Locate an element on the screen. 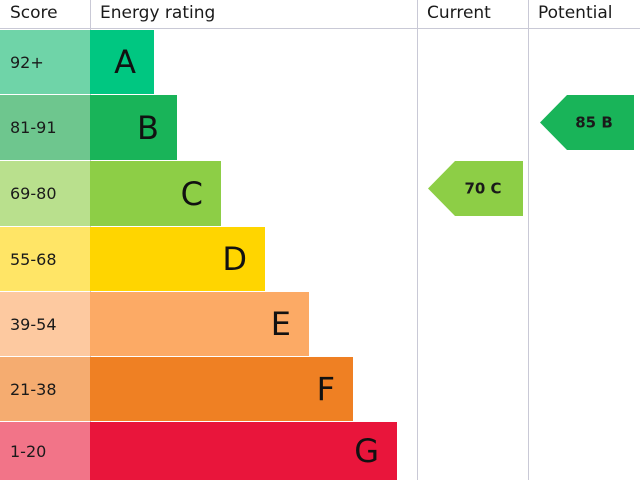 This screenshot has width=640, height=480. current-label: 70 C is located at coordinates (482, 189).